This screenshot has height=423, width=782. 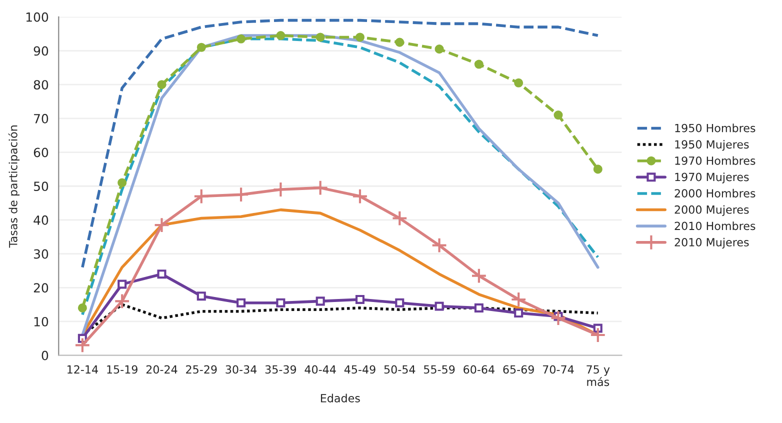 I want to click on legend-label: 2010 Mujeres, so click(x=711, y=243).